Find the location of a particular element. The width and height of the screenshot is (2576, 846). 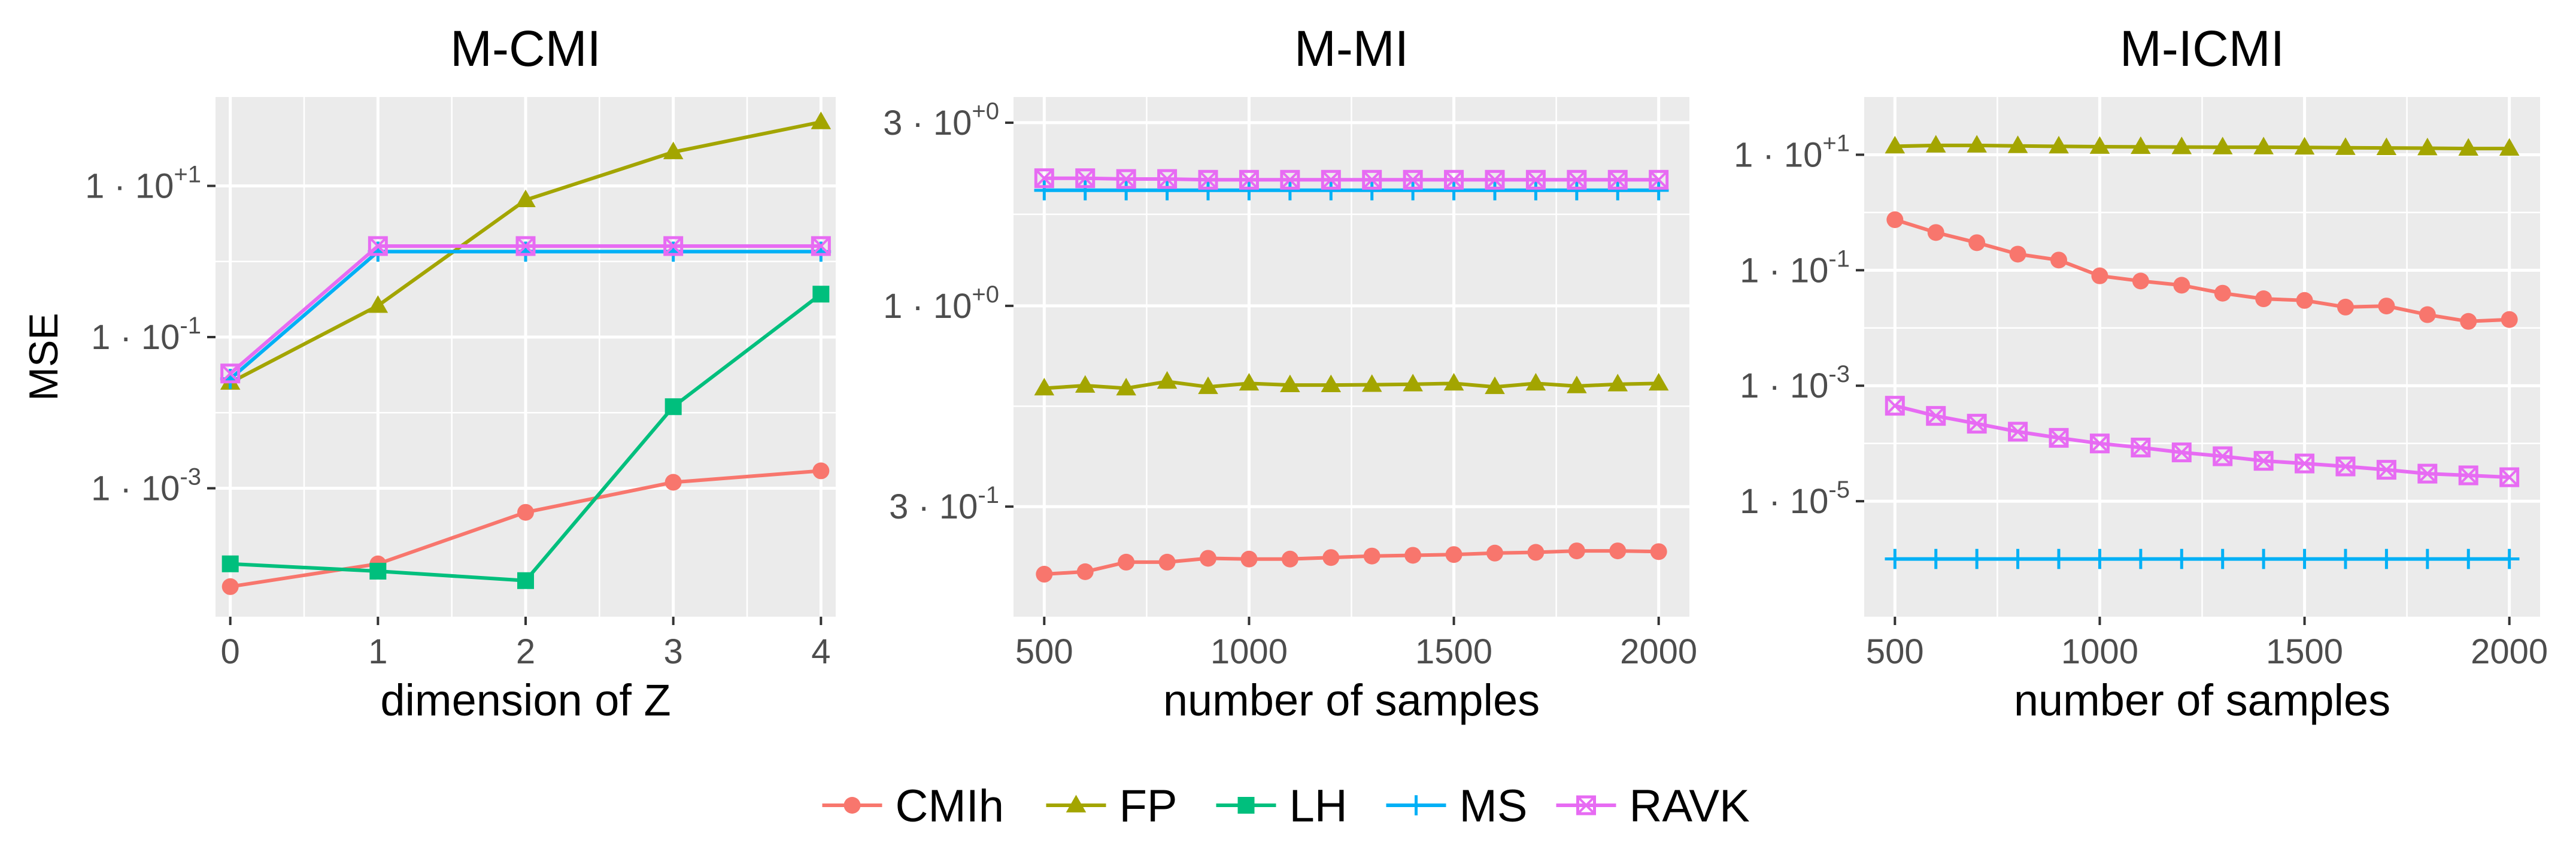

panel-title: M-CMI is located at coordinates (525, 48).